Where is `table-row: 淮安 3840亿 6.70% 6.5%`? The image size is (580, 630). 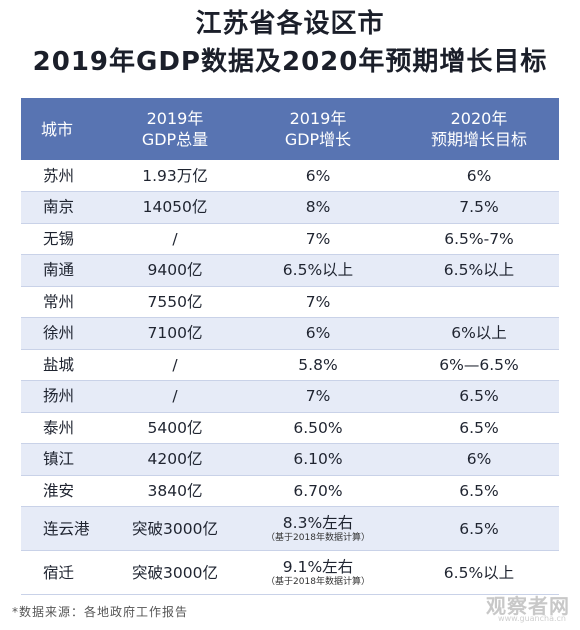
table-row: 淮安 3840亿 6.70% 6.5% is located at coordinates (290, 491).